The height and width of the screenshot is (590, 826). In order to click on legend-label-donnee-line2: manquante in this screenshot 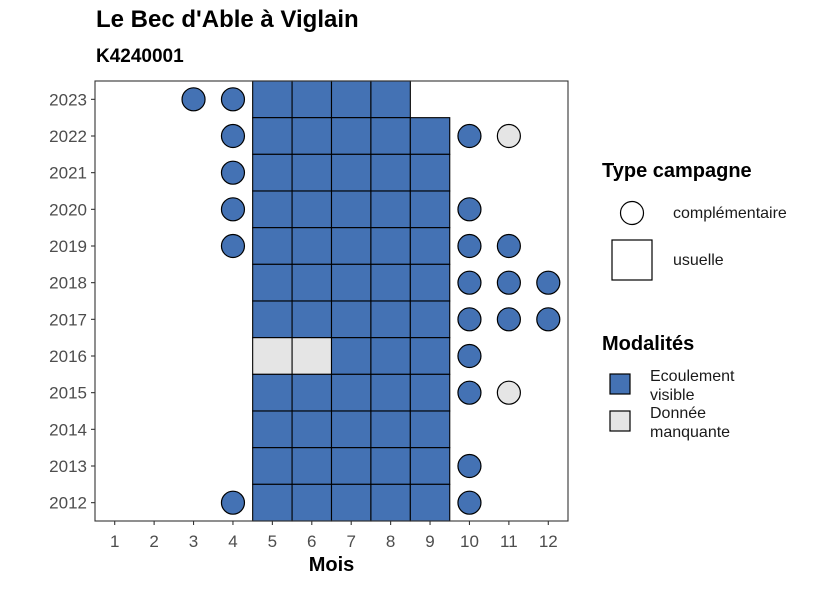, I will do `click(690, 432)`.